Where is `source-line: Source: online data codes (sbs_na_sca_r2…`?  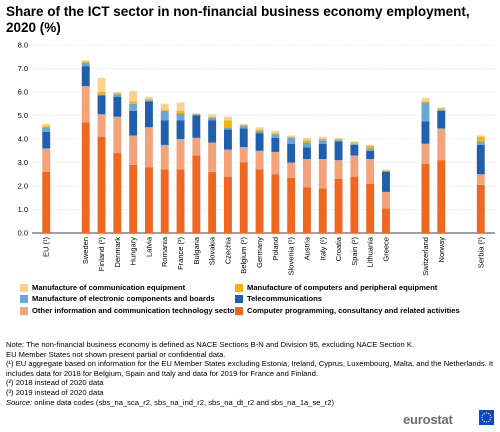
source-line: Source: online data codes (sbs_na_sca_r2… is located at coordinates (251, 403).